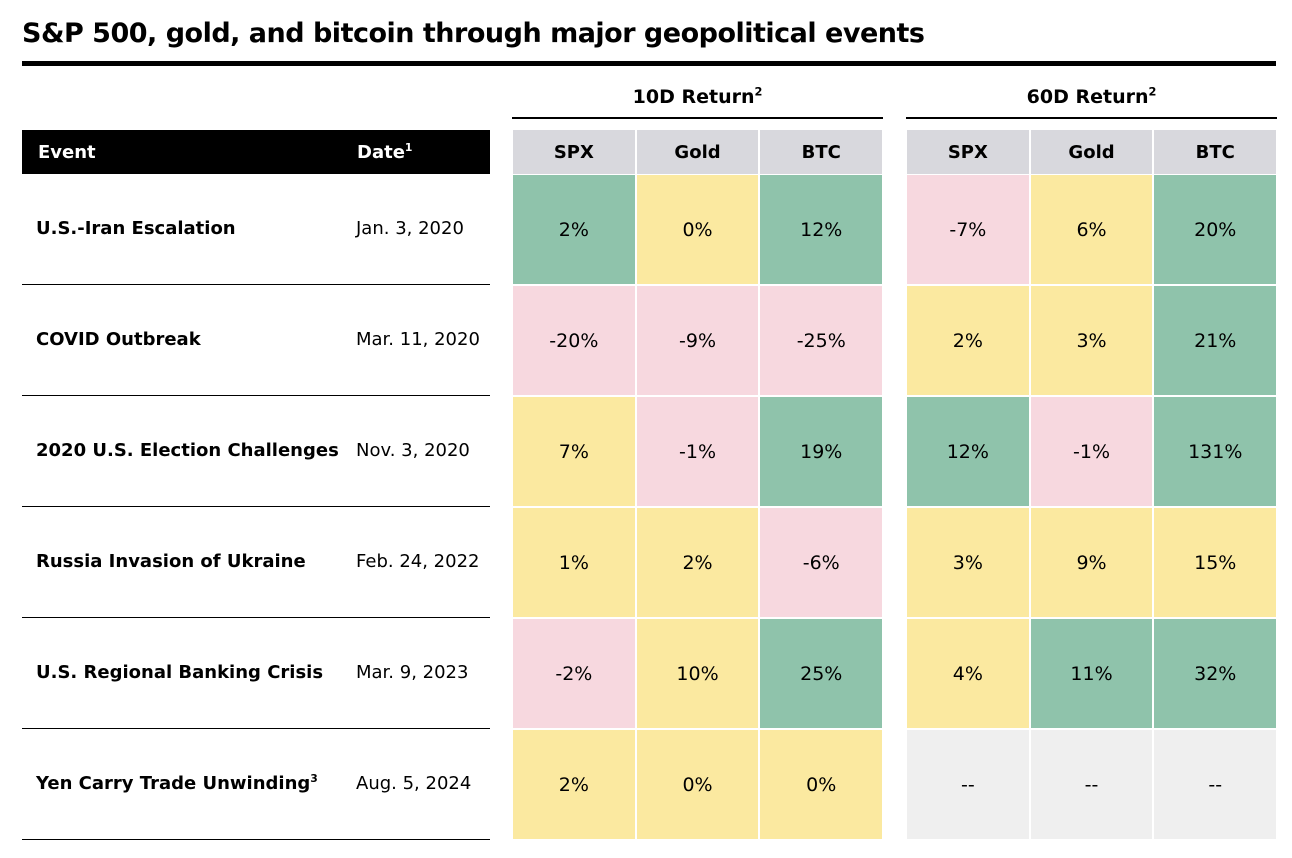 The image size is (1292, 858). I want to click on event-name: U.S. Regional Banking Crisis, so click(179, 672).